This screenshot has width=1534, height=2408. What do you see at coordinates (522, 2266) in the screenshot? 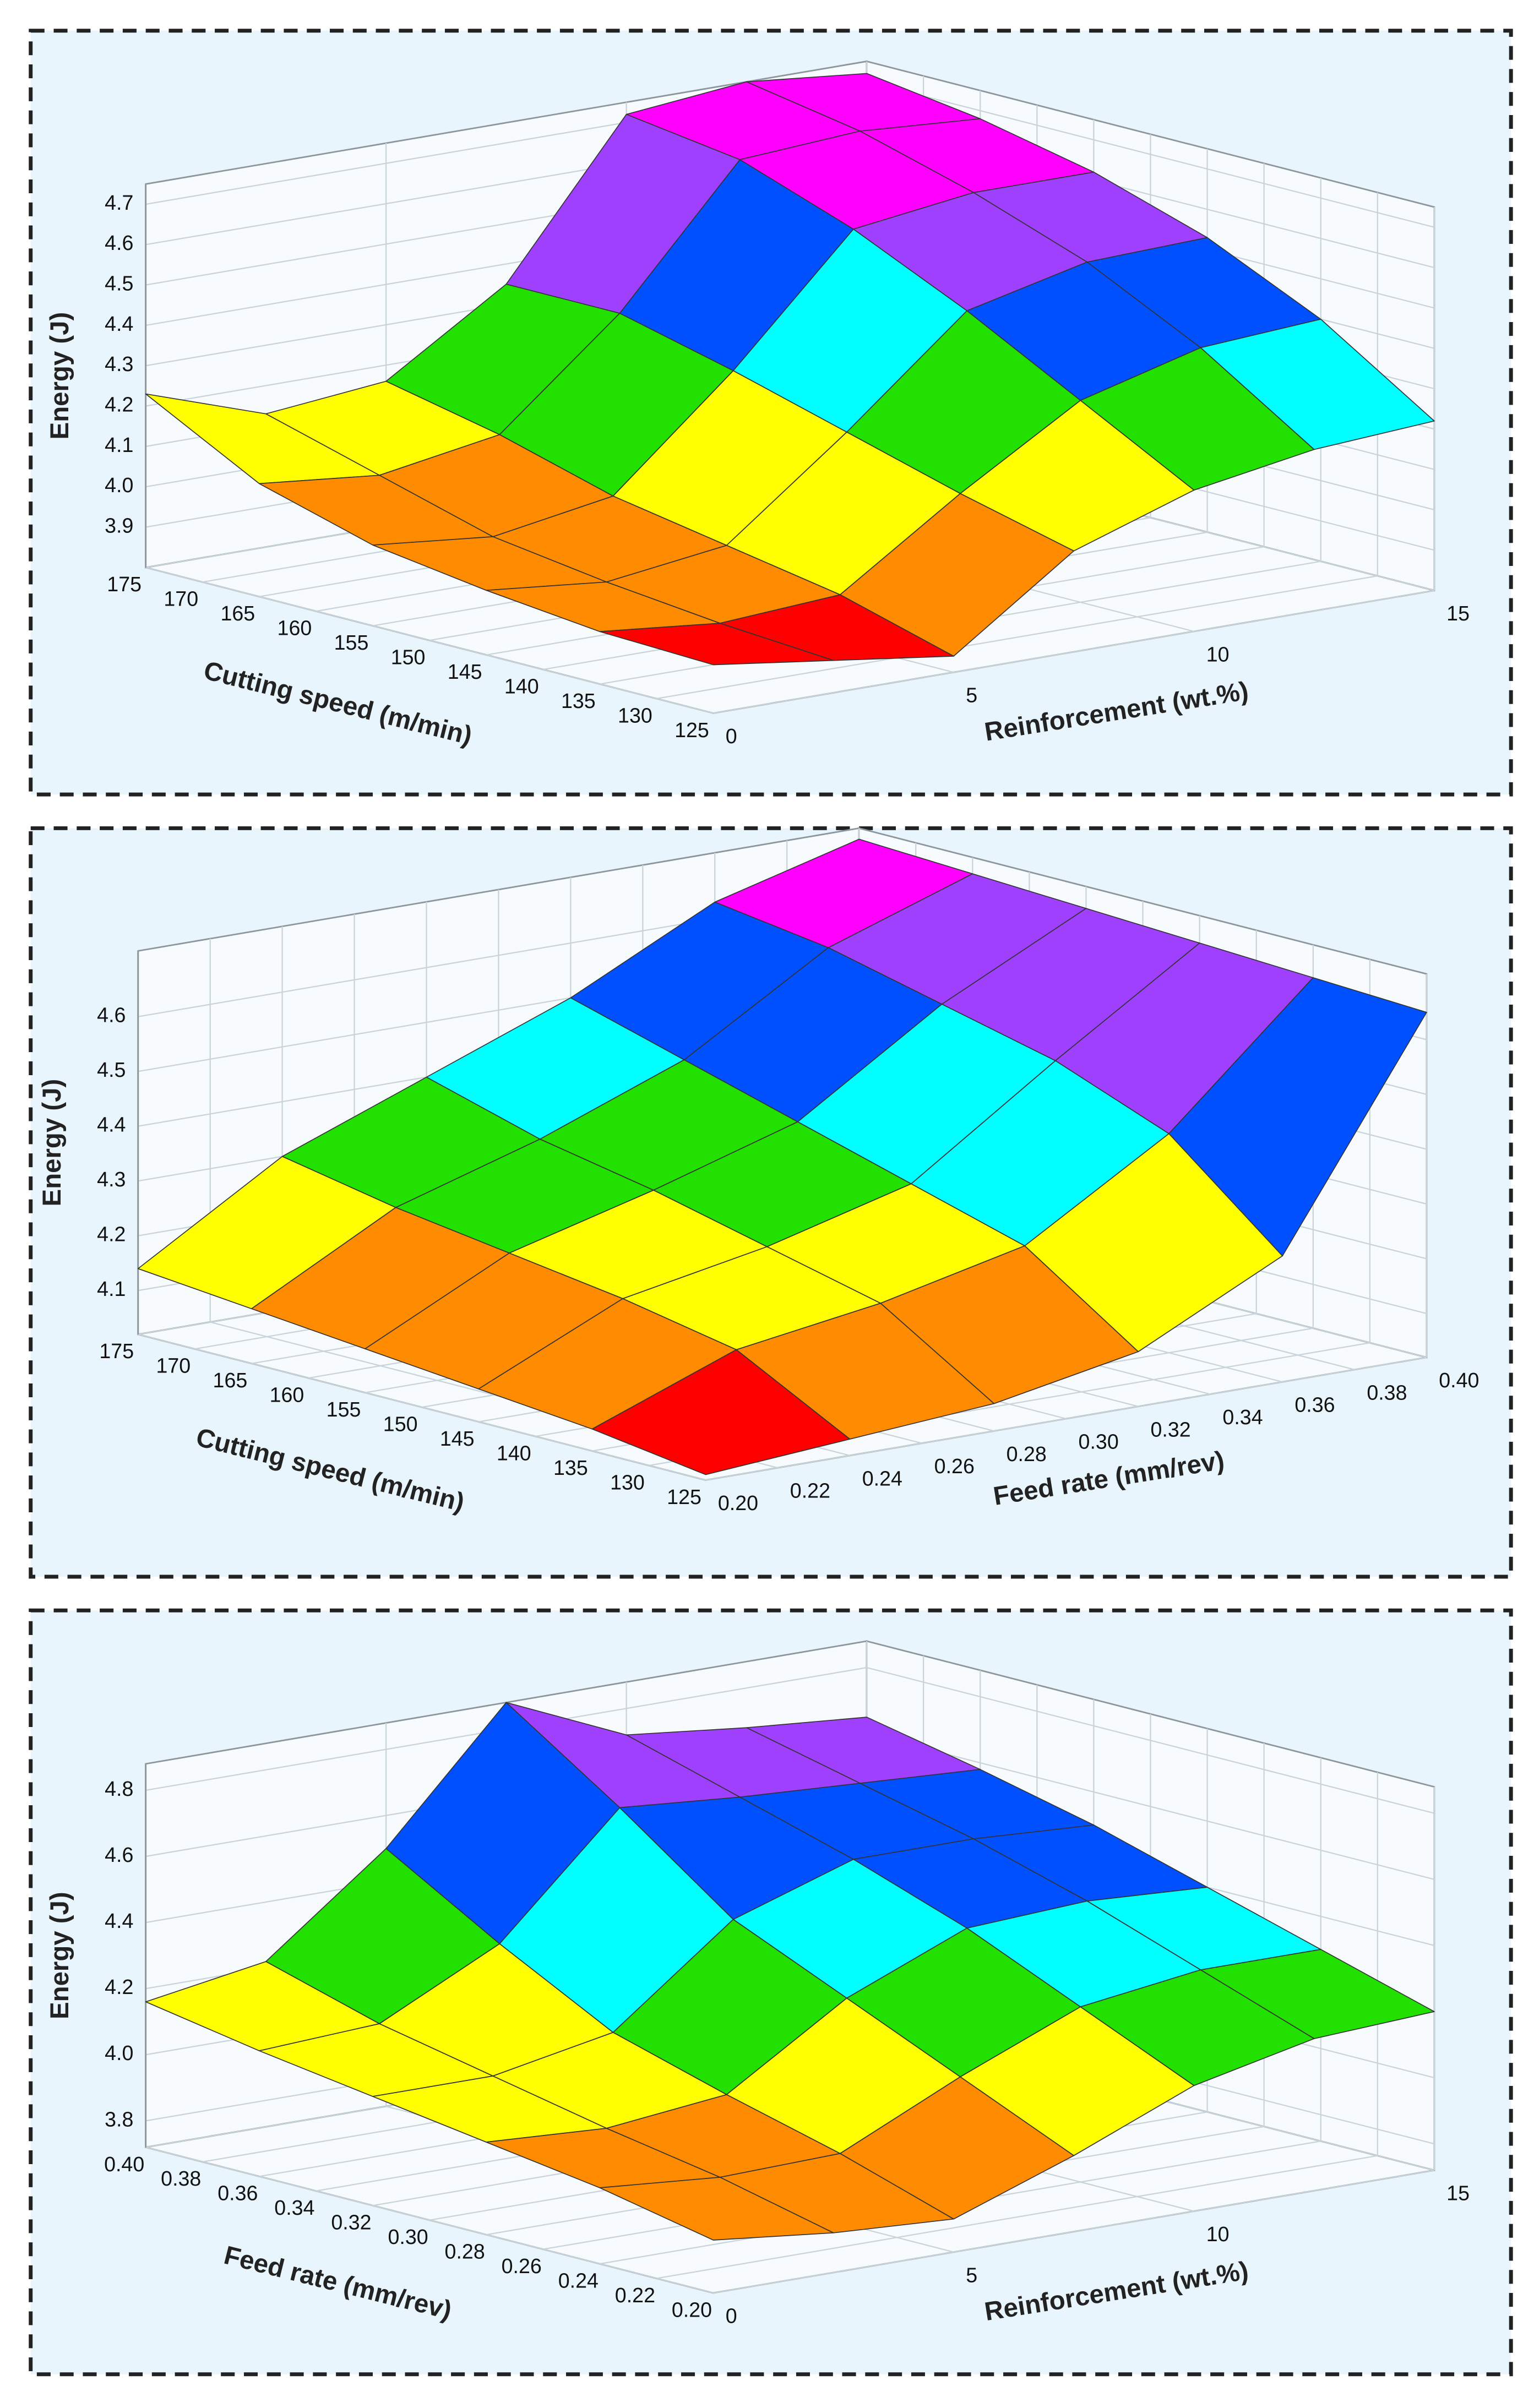
I see `y-tick-label: 0.26` at bounding box center [522, 2266].